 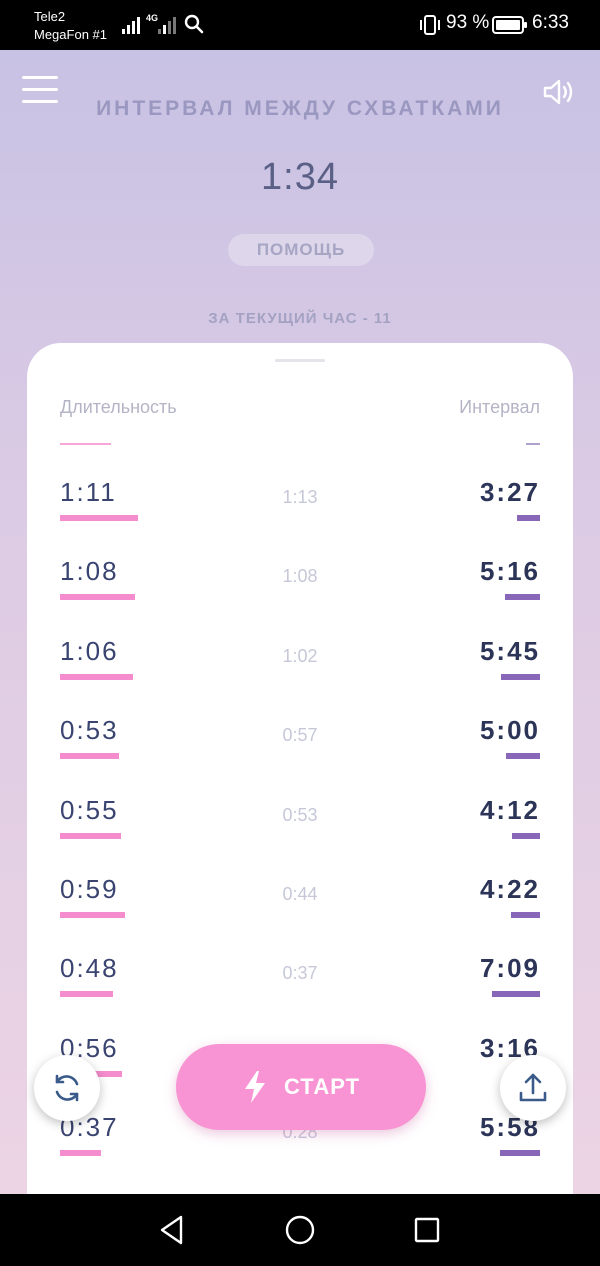 What do you see at coordinates (300, 913) in the screenshot?
I see `list-item: 0:59 0:44 4:22` at bounding box center [300, 913].